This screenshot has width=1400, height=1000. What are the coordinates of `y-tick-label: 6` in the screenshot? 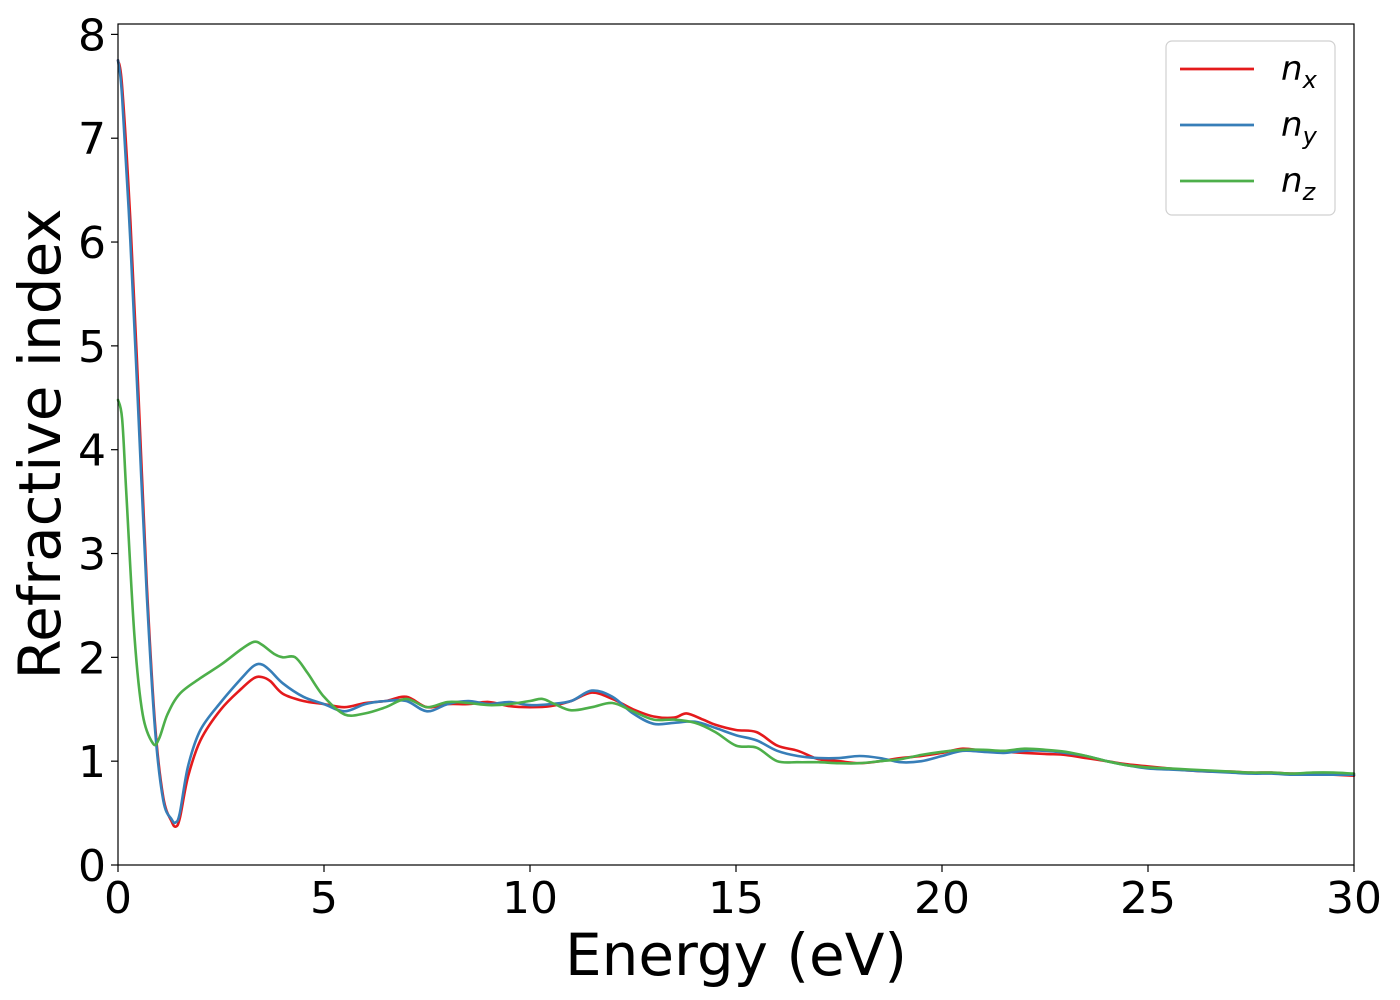 It's located at (92, 243).